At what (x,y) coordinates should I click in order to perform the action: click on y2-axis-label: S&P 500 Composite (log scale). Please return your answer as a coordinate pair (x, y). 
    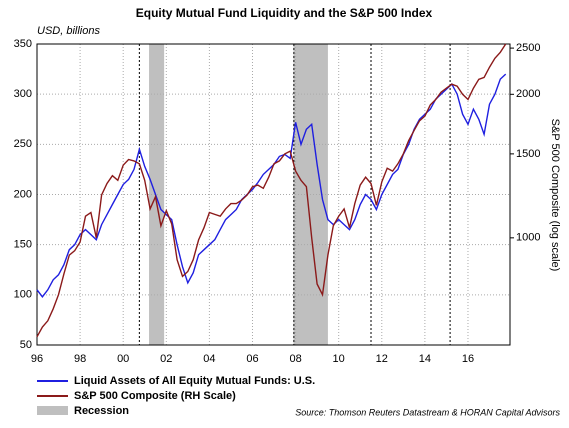
    Looking at the image, I should click on (555, 195).